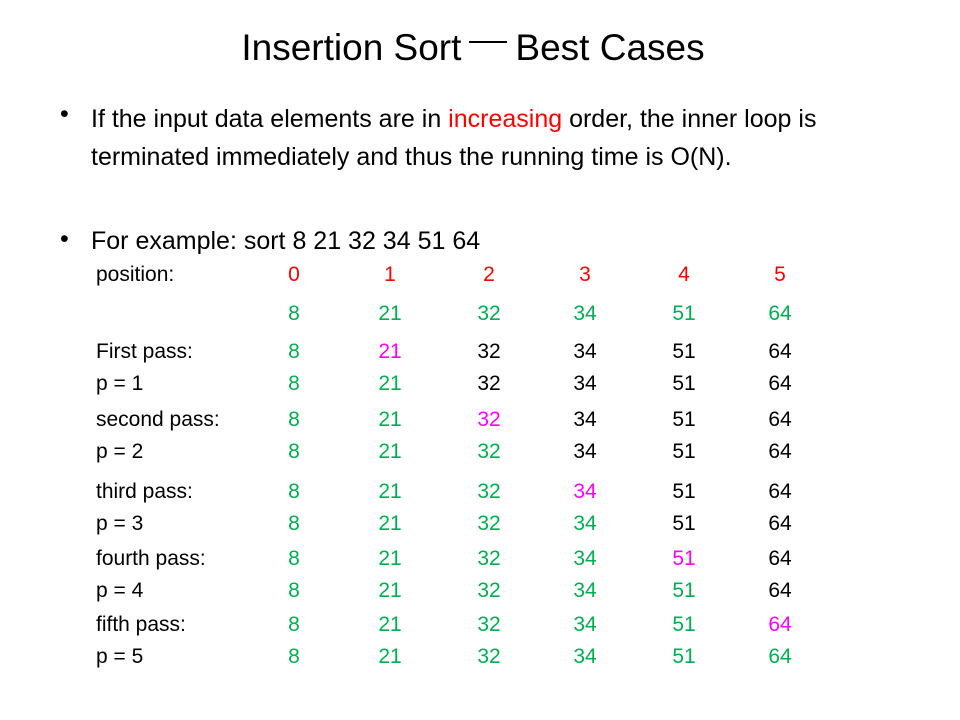  What do you see at coordinates (144, 491) in the screenshot?
I see `row-label: third pass:` at bounding box center [144, 491].